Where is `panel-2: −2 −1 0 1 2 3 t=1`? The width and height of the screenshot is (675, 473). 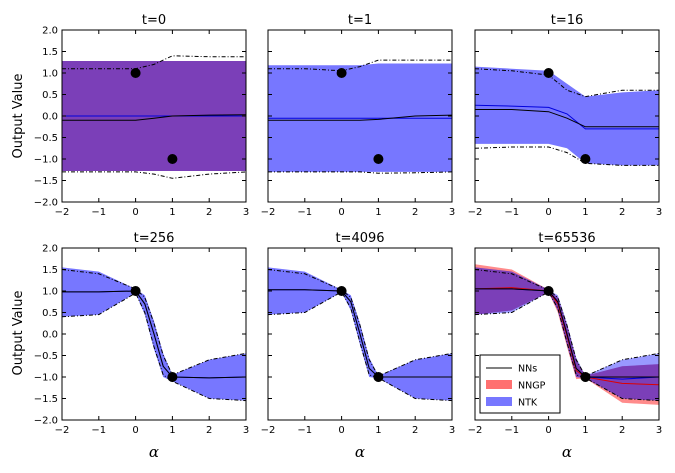 panel-2: −2 −1 0 1 2 3 t=1 is located at coordinates (358, 115).